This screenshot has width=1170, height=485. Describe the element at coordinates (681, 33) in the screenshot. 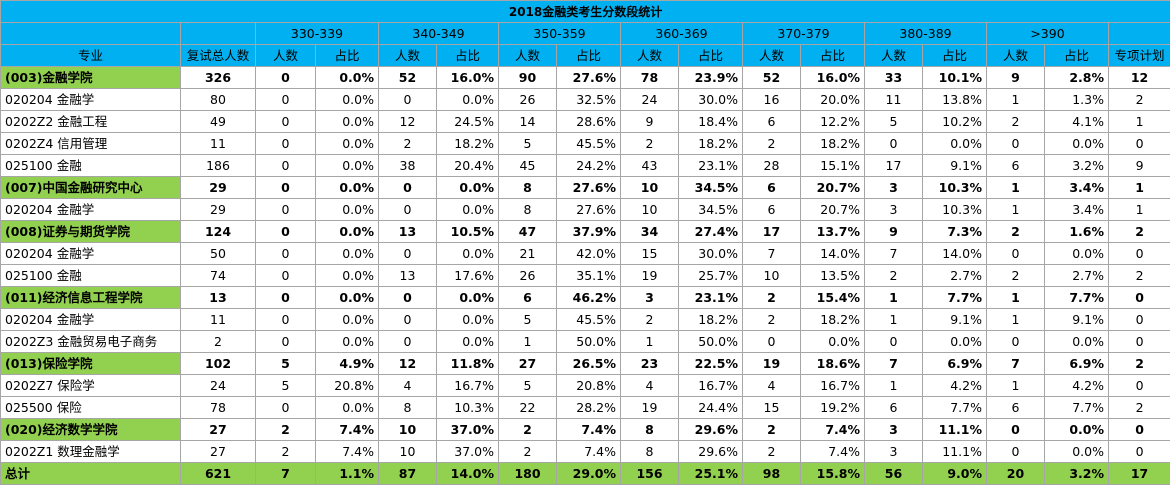

I see `group-header: 360-369` at that location.